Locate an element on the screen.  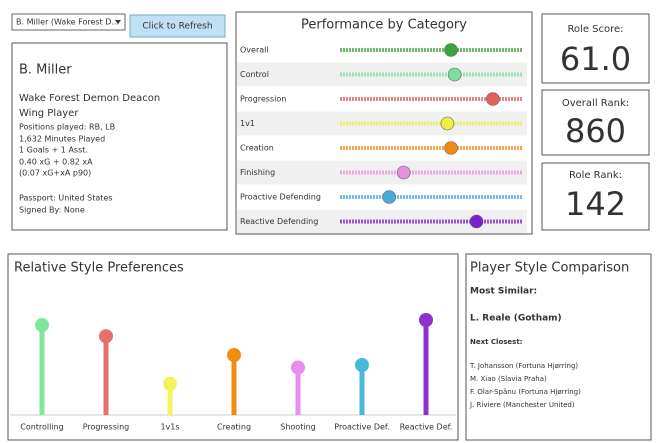
player-role: Wing Player is located at coordinates (49, 113).